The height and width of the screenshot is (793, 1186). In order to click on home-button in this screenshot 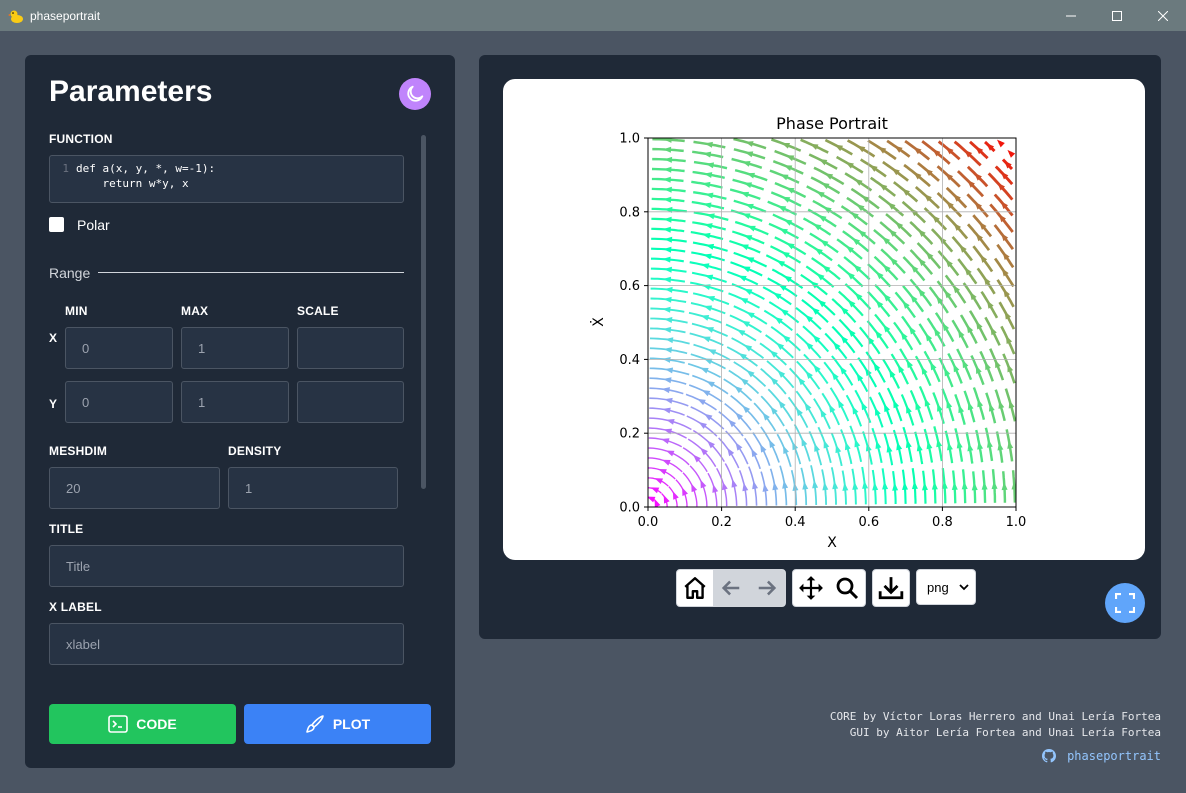, I will do `click(695, 588)`.